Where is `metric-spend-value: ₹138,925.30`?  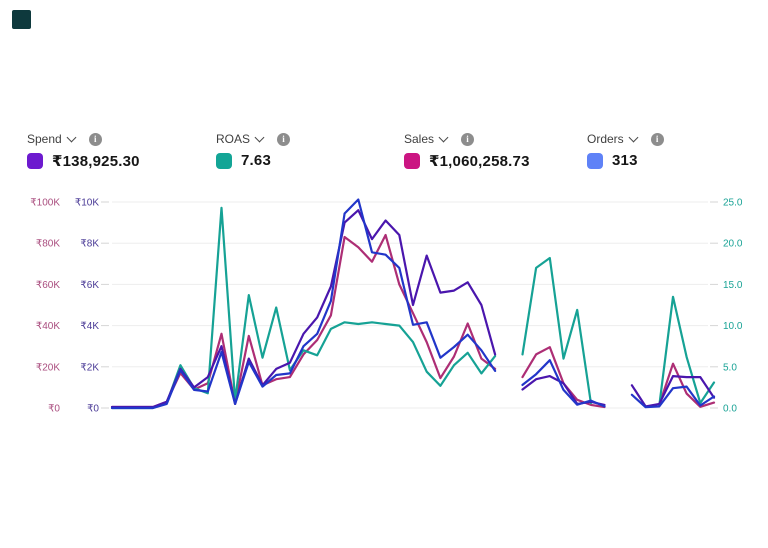 metric-spend-value: ₹138,925.30 is located at coordinates (96, 161).